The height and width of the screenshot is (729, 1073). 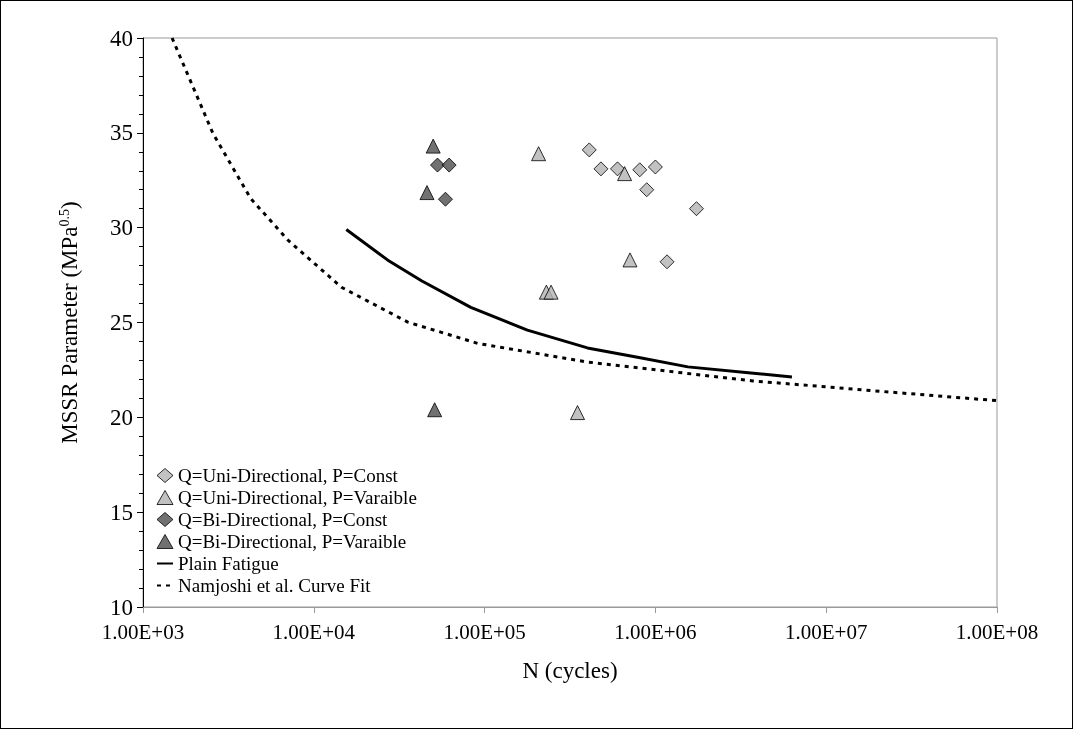 What do you see at coordinates (288, 475) in the screenshot?
I see `legend-label: Q=Uni-Directional, P=Const` at bounding box center [288, 475].